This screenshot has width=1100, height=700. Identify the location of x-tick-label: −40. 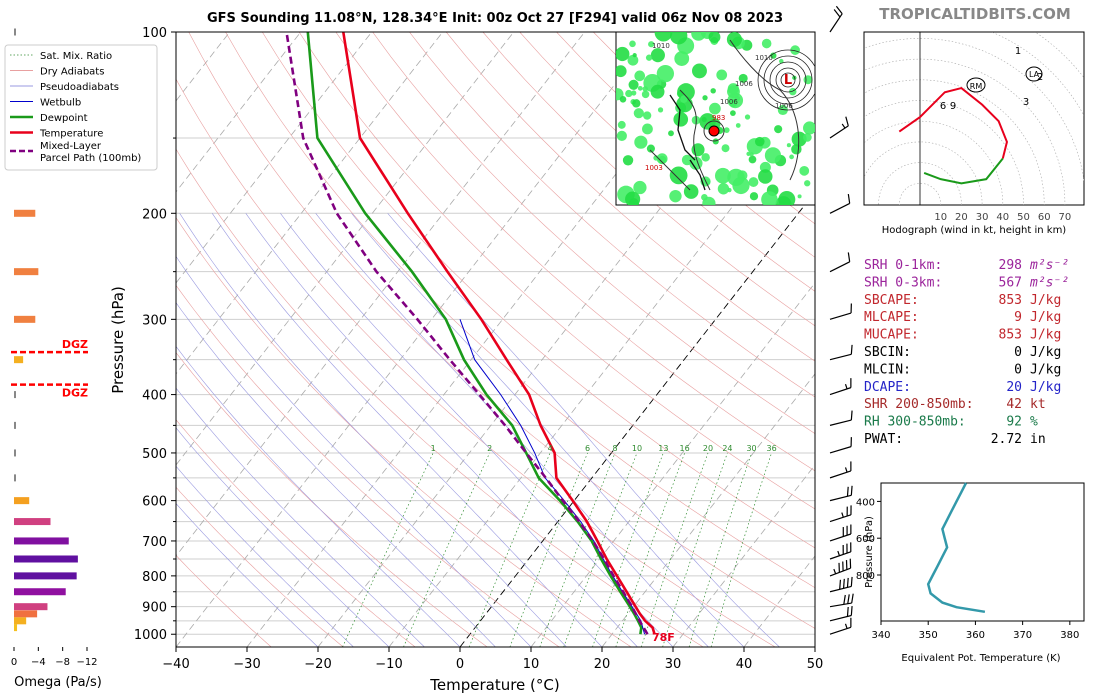
(175, 664).